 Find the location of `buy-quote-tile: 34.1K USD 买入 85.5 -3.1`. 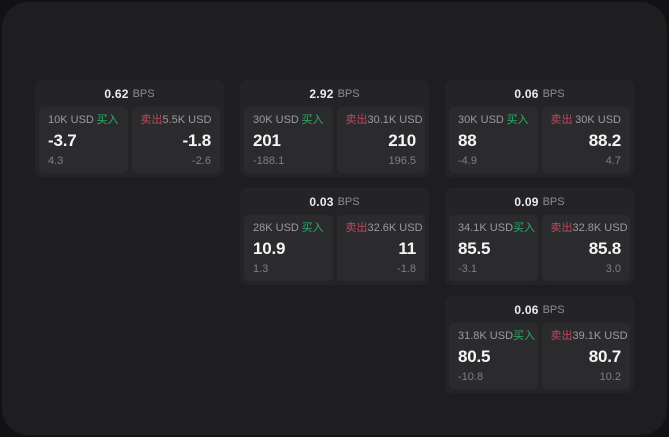

buy-quote-tile: 34.1K USD 买入 85.5 -3.1 is located at coordinates (493, 248).